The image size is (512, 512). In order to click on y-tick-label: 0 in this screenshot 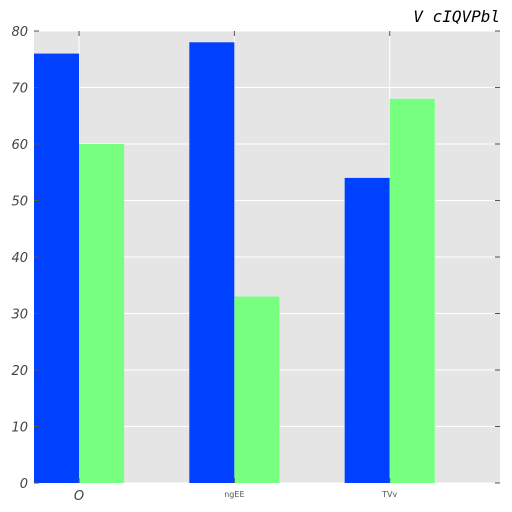, I will do `click(24, 484)`.